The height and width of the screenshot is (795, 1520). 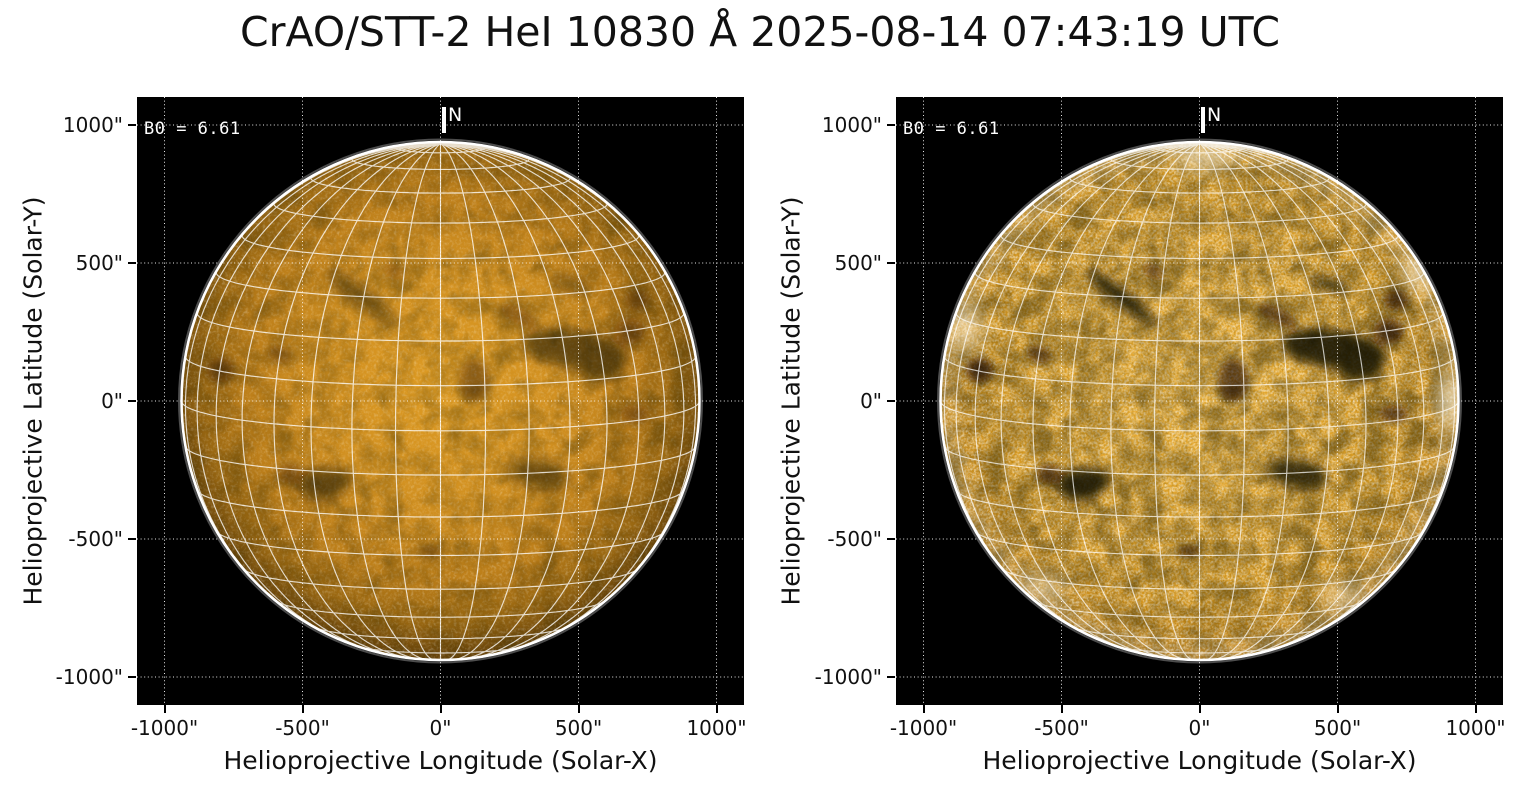 I want to click on b0-annotation-right: B0 = 6.61, so click(x=951, y=129).